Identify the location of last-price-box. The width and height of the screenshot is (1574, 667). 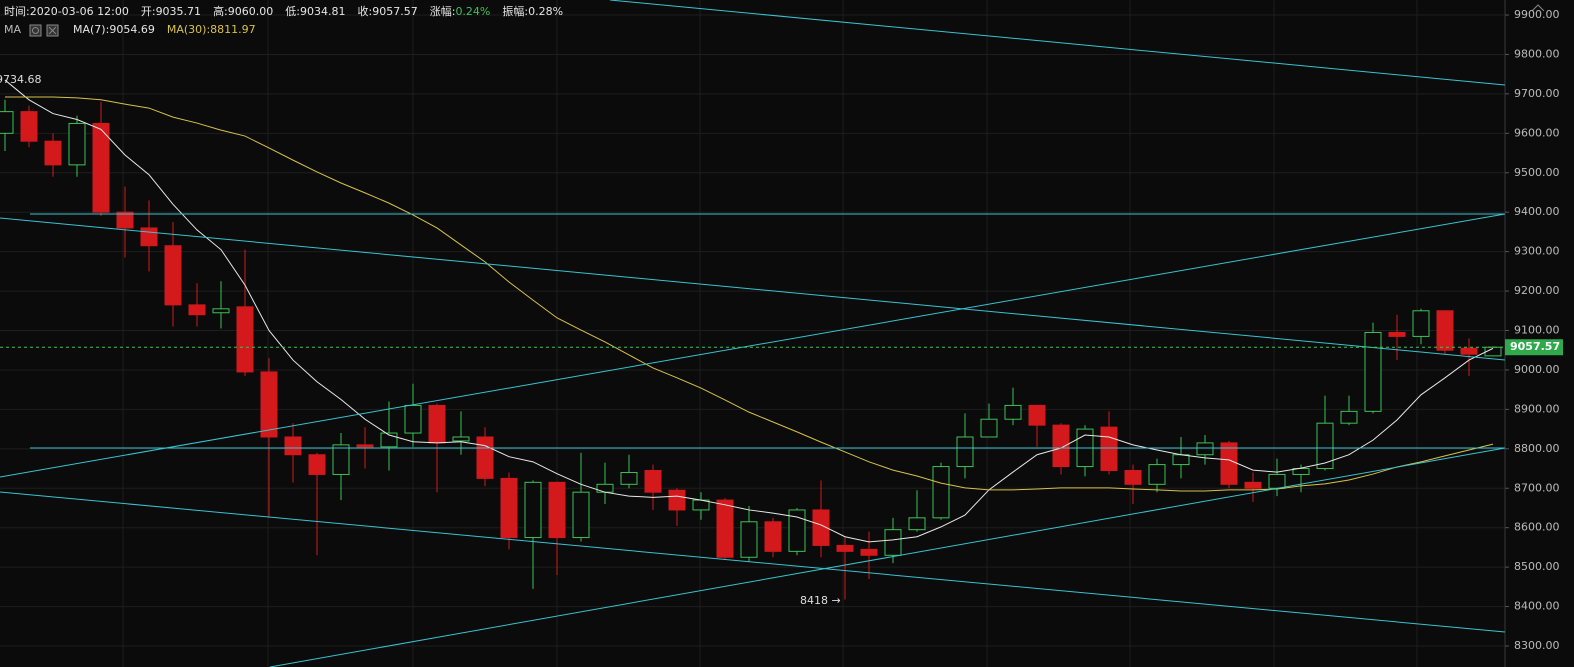
(1534, 347).